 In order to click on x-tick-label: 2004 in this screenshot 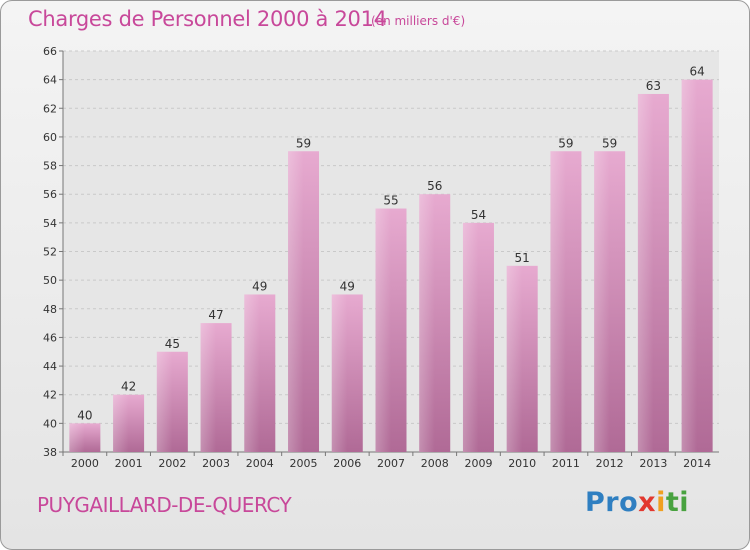, I will do `click(260, 463)`.